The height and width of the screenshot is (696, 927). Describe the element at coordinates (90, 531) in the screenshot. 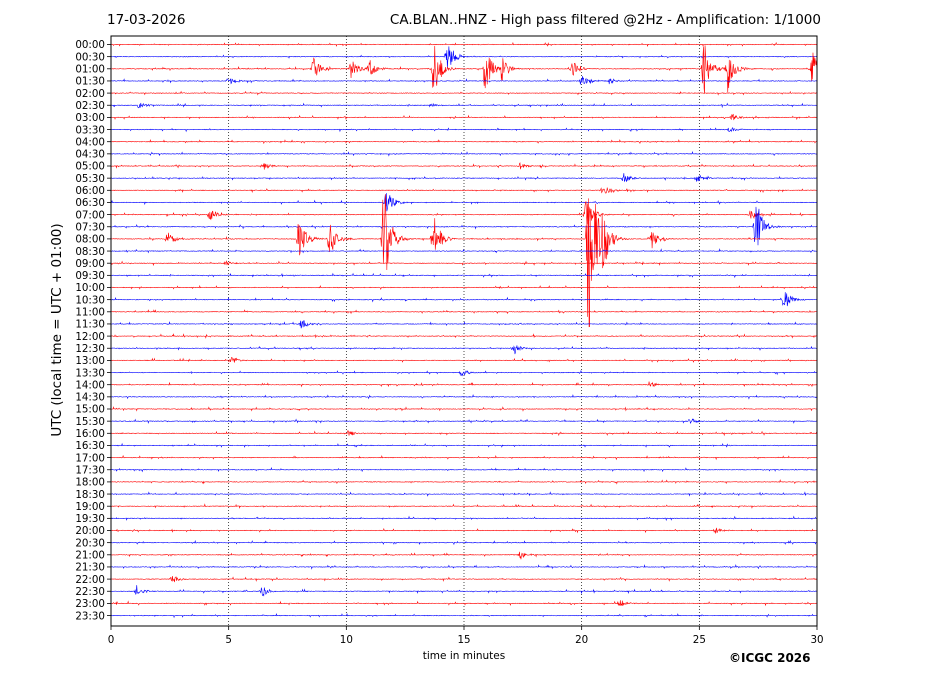

I see `y-tick-label: 20:00` at that location.